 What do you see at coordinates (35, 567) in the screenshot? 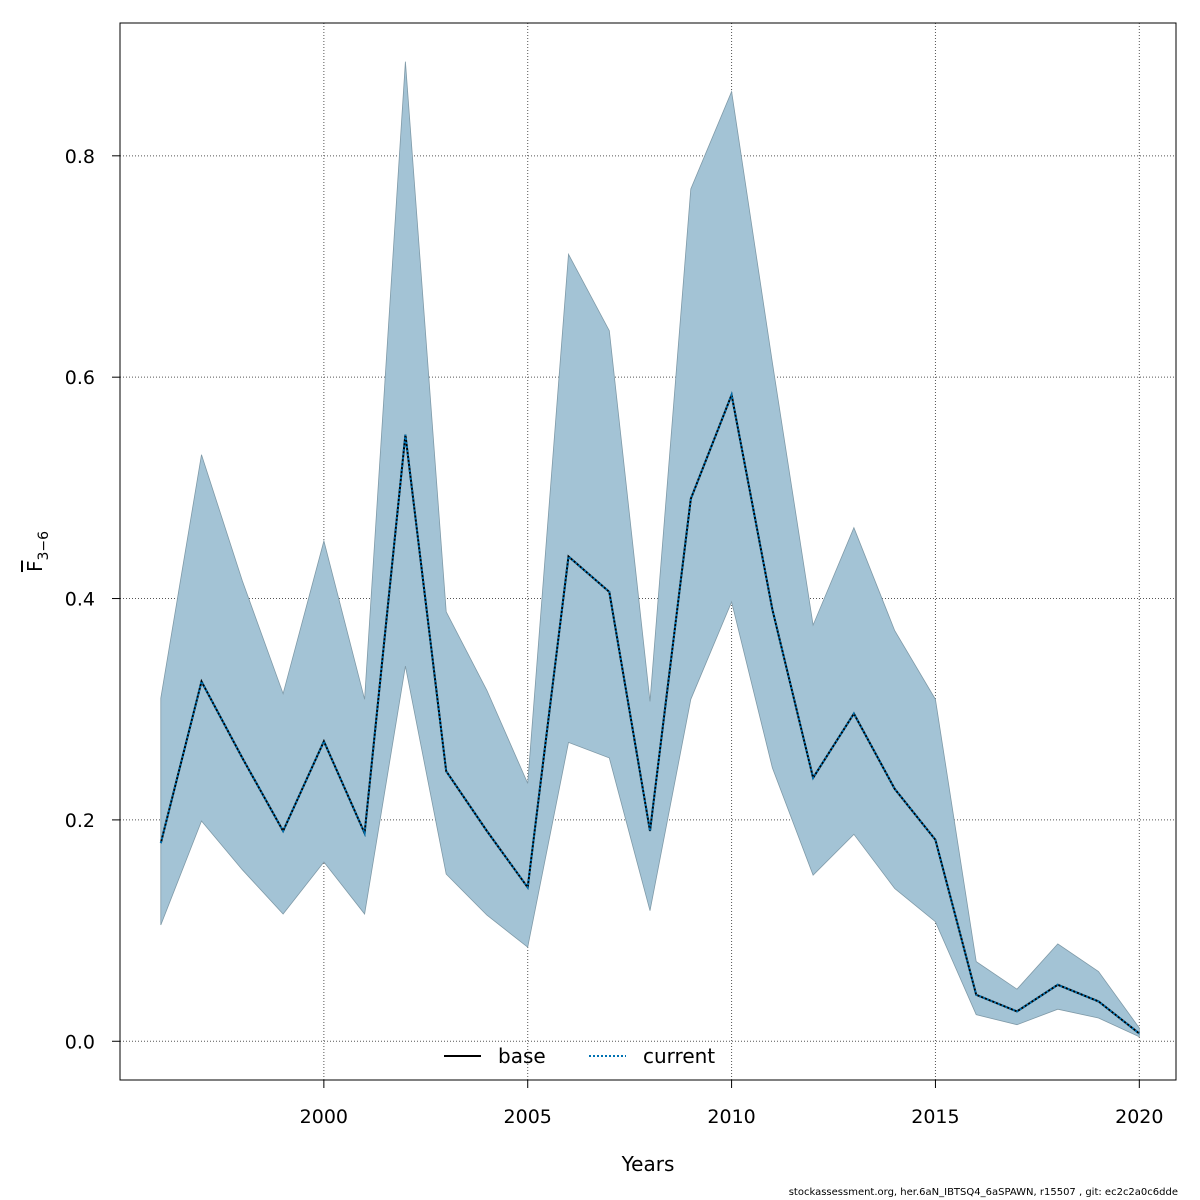
I see `y-axis-title-main: F` at bounding box center [35, 567].